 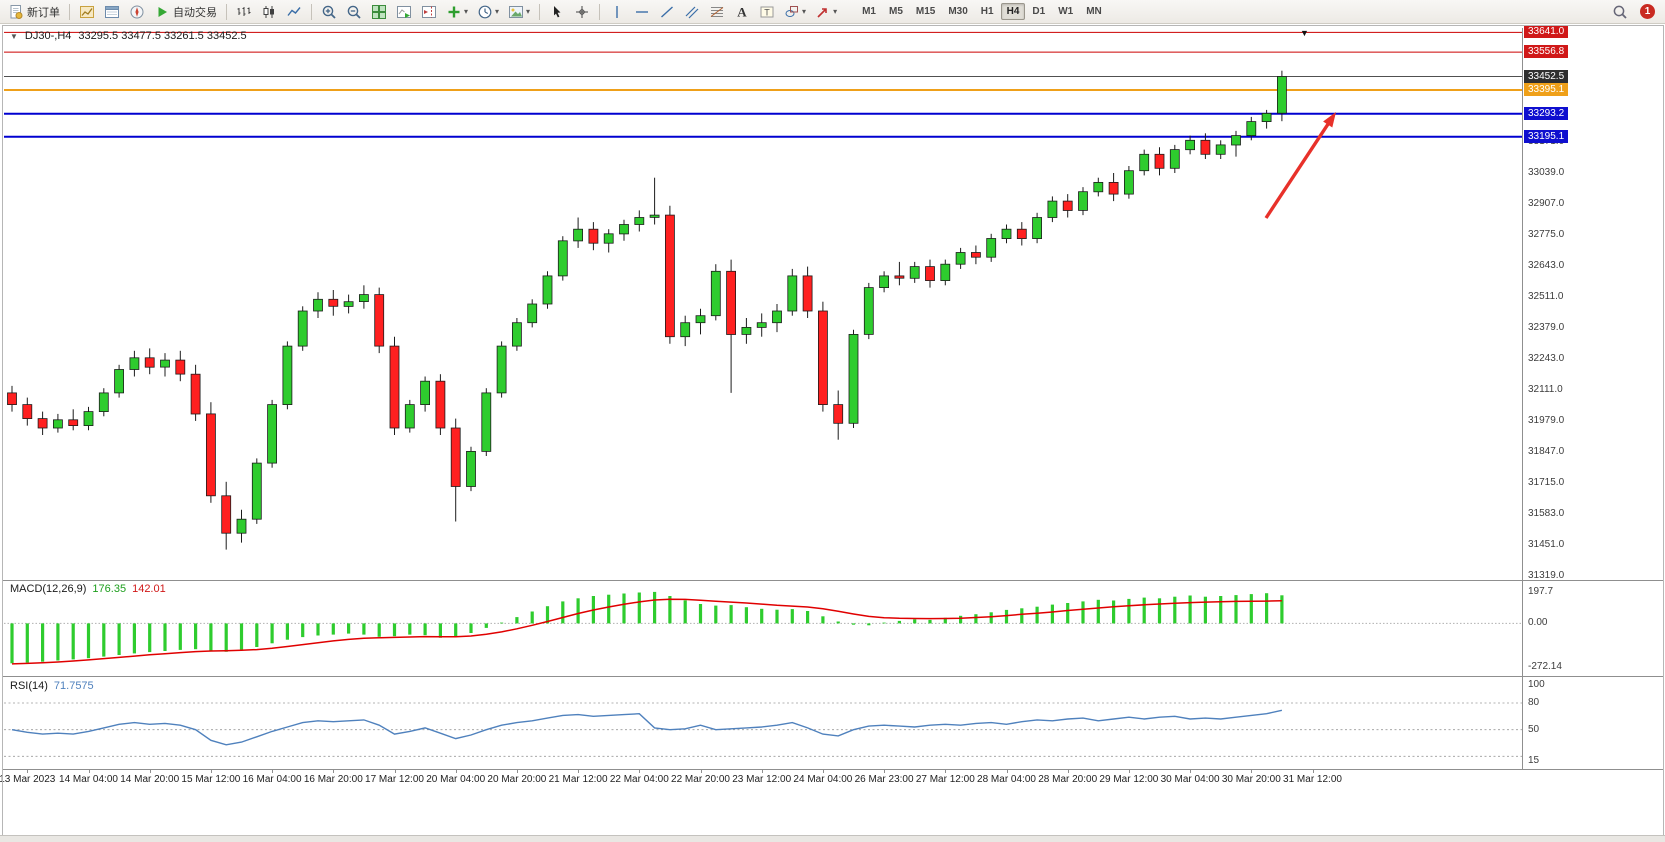 I want to click on zoom-out-button, so click(x=354, y=12).